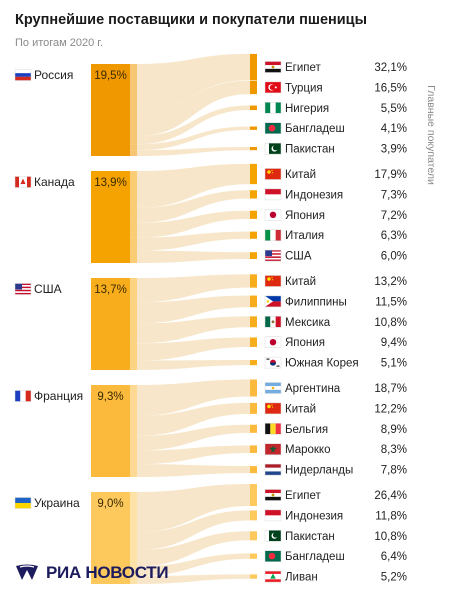 This screenshot has height=600, width=450. I want to click on buyer-name: Южная Корея, so click(322, 364).